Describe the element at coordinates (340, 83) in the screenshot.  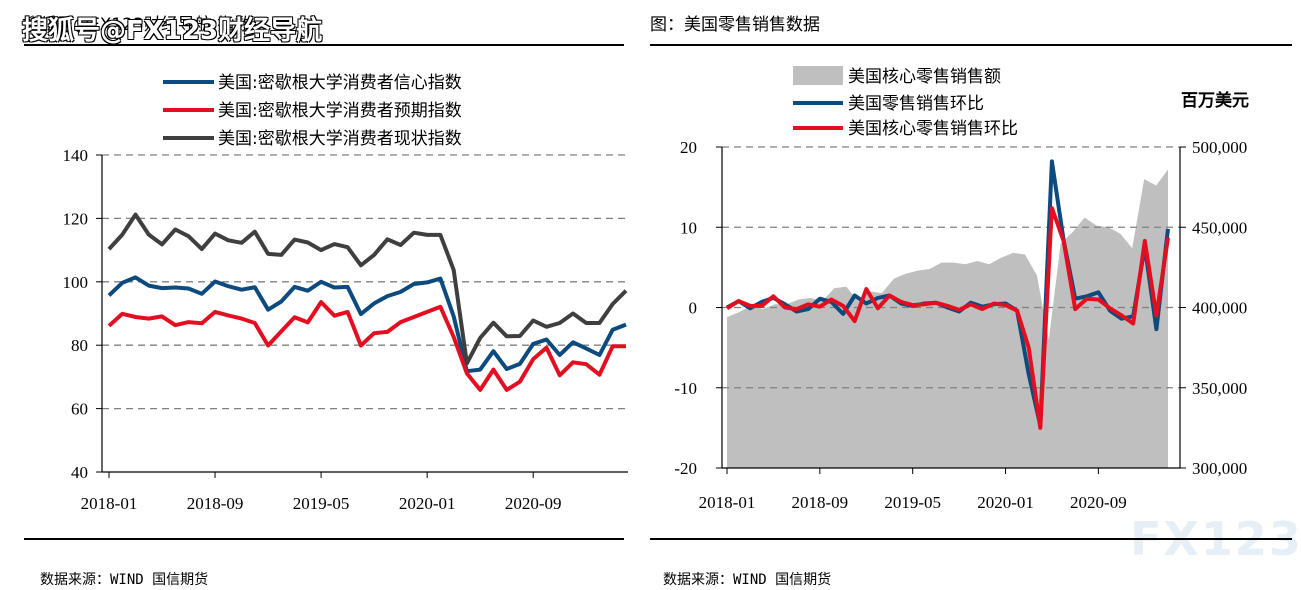
I see `legend-label: 美国:密歇根大学消费者信心指数` at that location.